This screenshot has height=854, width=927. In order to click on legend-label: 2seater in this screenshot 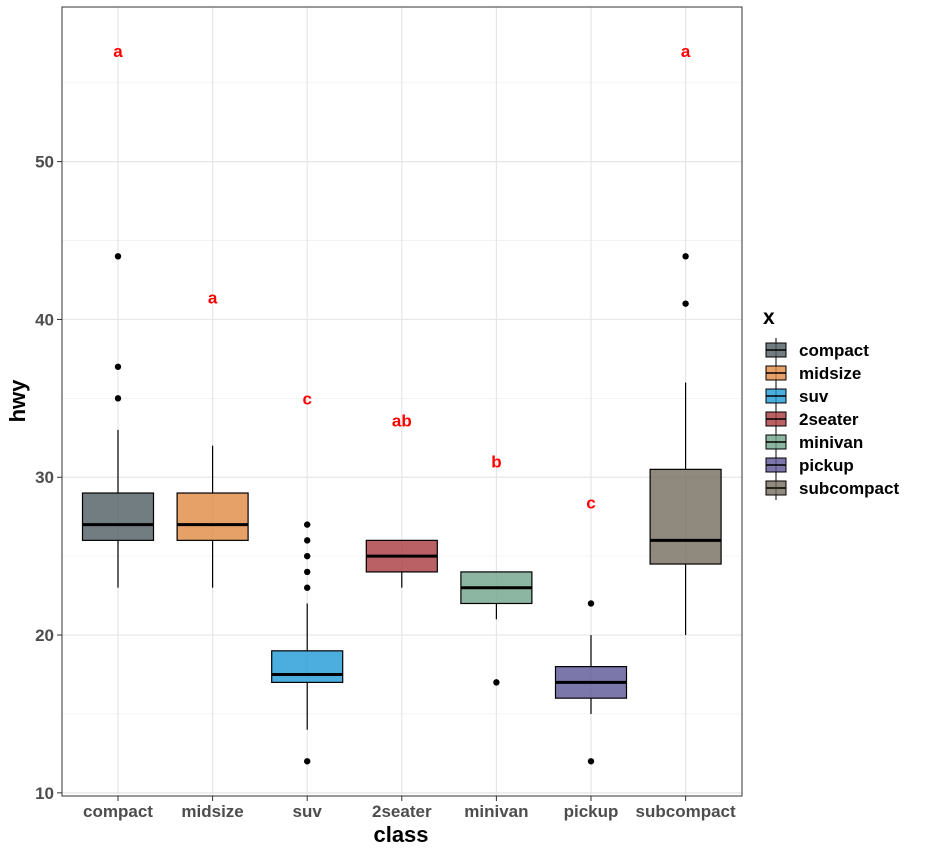, I will do `click(829, 419)`.